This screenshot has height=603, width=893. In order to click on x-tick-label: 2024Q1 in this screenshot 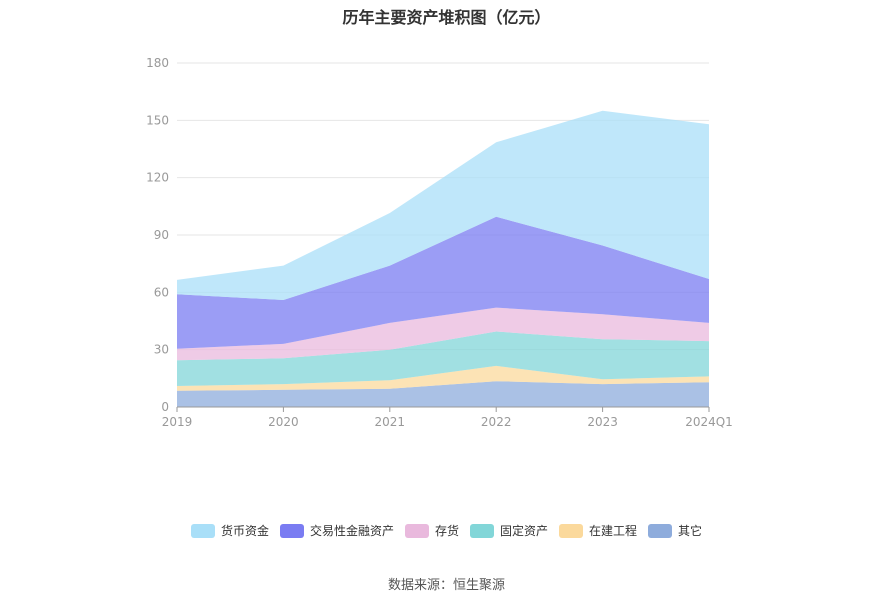, I will do `click(709, 422)`.